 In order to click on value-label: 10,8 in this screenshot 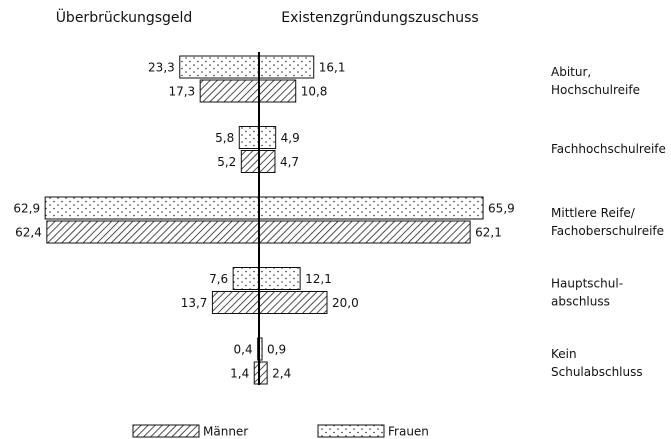, I will do `click(314, 92)`.